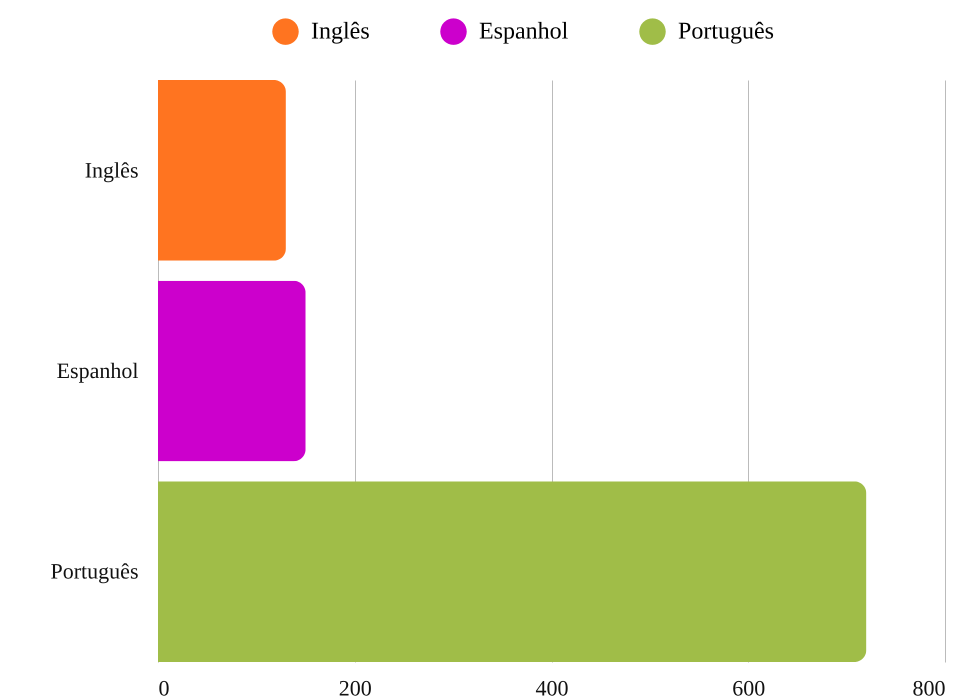 The height and width of the screenshot is (700, 969). Describe the element at coordinates (929, 688) in the screenshot. I see `x-tick-label: 800` at that location.